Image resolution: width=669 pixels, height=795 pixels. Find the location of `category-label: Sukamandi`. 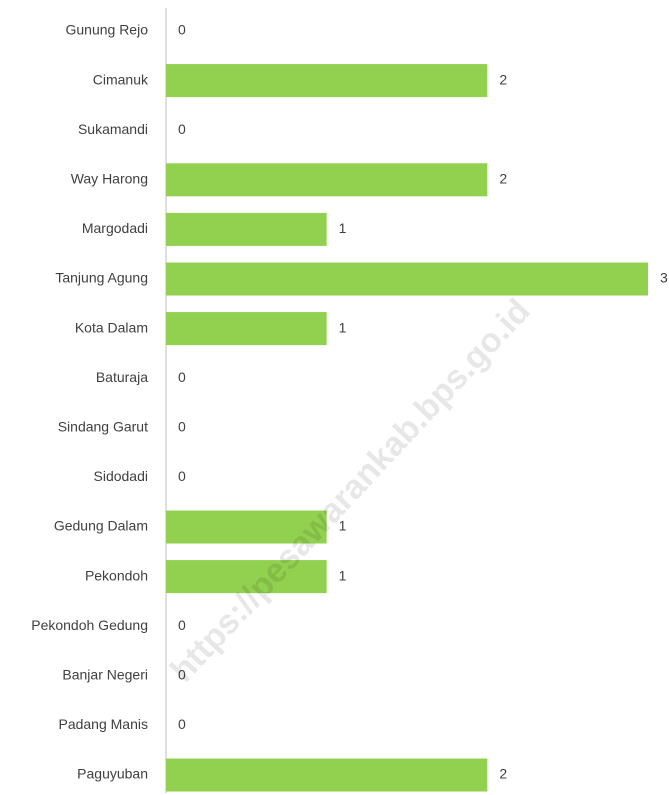

category-label: Sukamandi is located at coordinates (113, 129).